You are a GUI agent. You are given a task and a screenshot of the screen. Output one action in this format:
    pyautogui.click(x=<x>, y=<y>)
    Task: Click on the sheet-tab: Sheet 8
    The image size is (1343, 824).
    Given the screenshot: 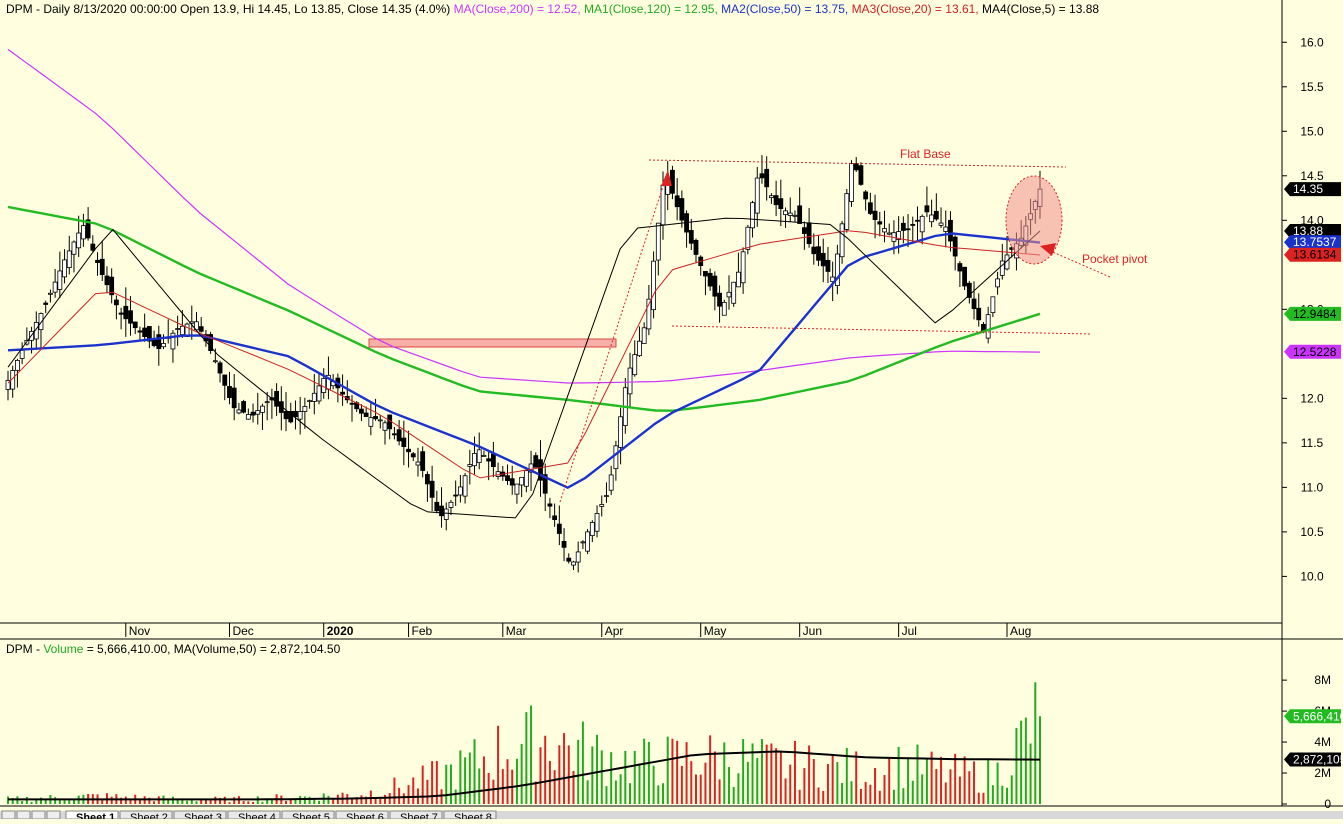 What is the action you would take?
    pyautogui.click(x=470, y=817)
    